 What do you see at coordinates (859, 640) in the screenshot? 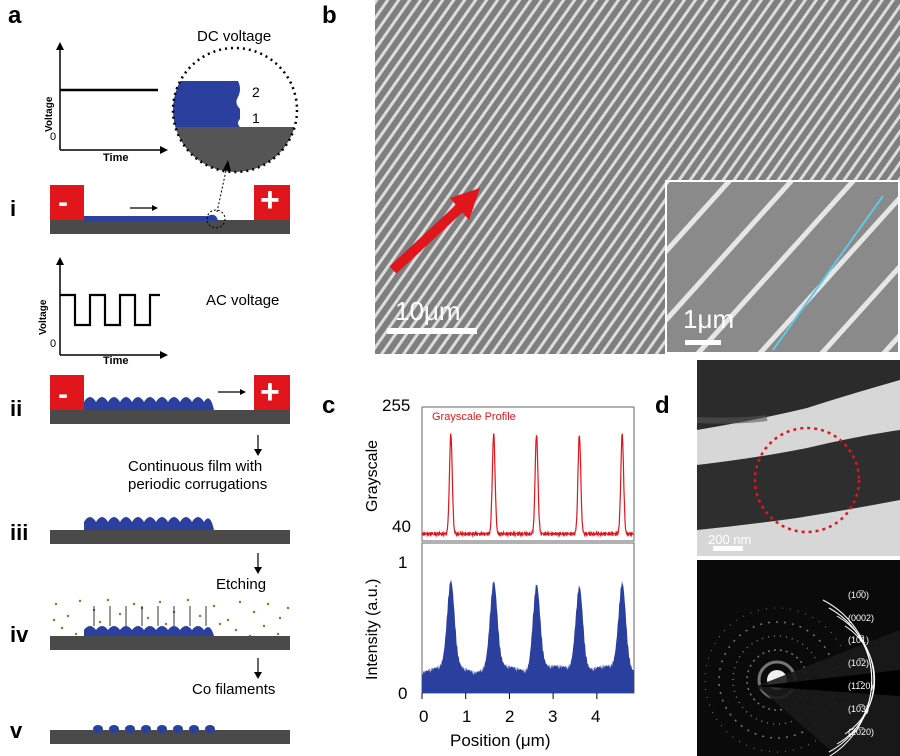
I see `ring-label-1011: (10̅1)` at bounding box center [859, 640].